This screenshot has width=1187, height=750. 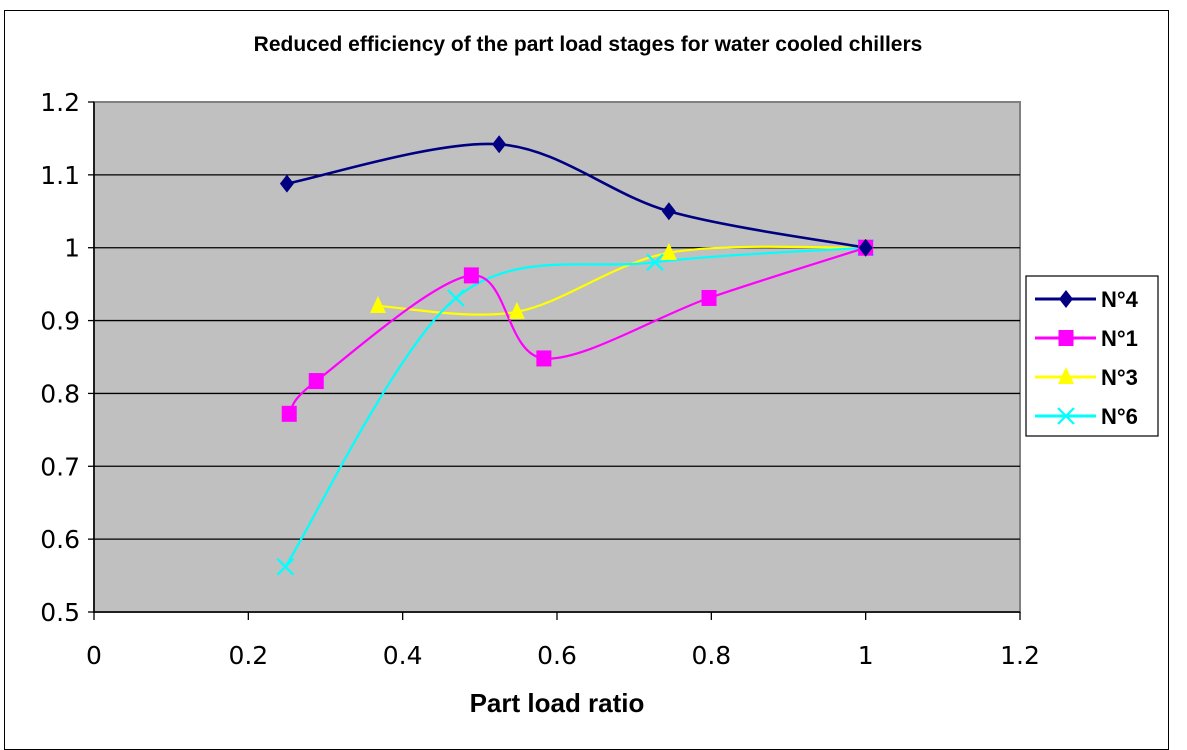 I want to click on y-tick-label: 0.9, so click(x=60, y=321).